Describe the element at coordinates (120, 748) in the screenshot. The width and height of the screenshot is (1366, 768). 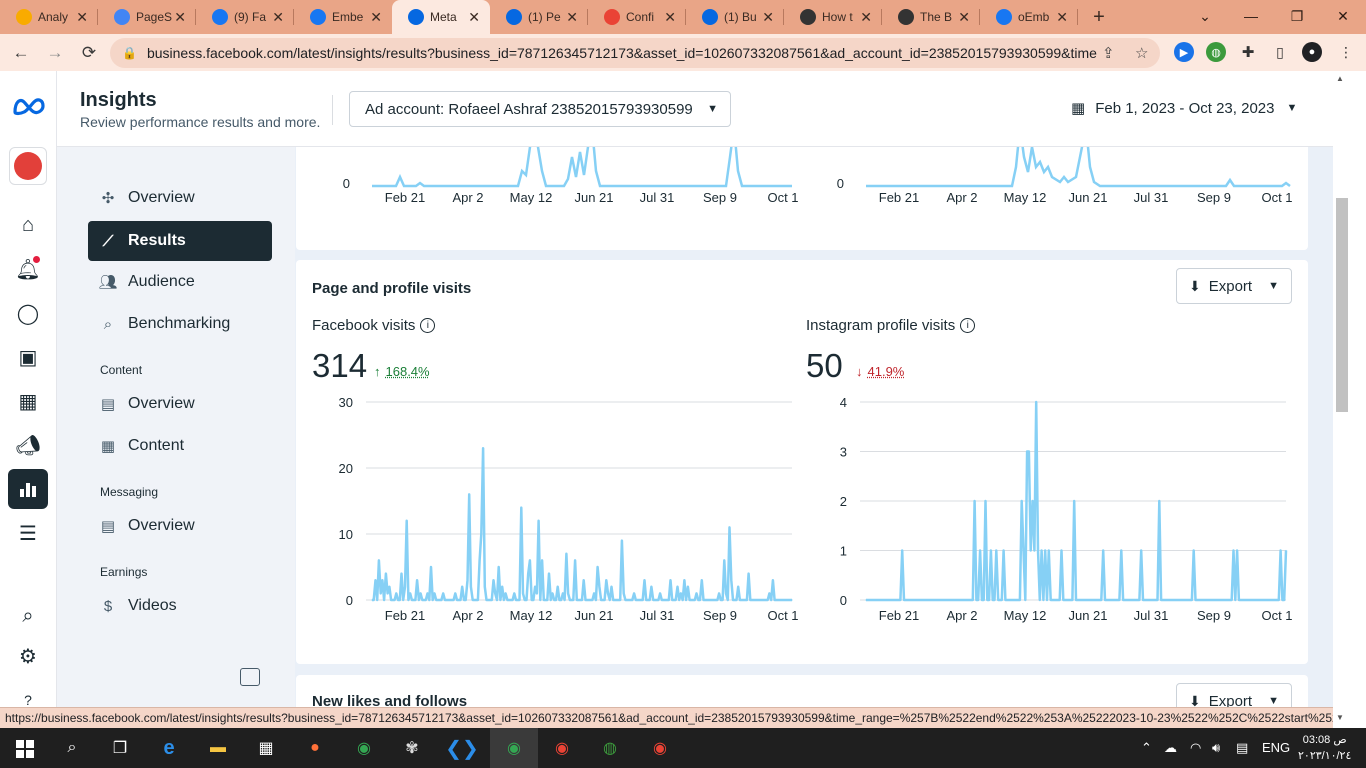
I see `task-view-icon: ❐` at that location.